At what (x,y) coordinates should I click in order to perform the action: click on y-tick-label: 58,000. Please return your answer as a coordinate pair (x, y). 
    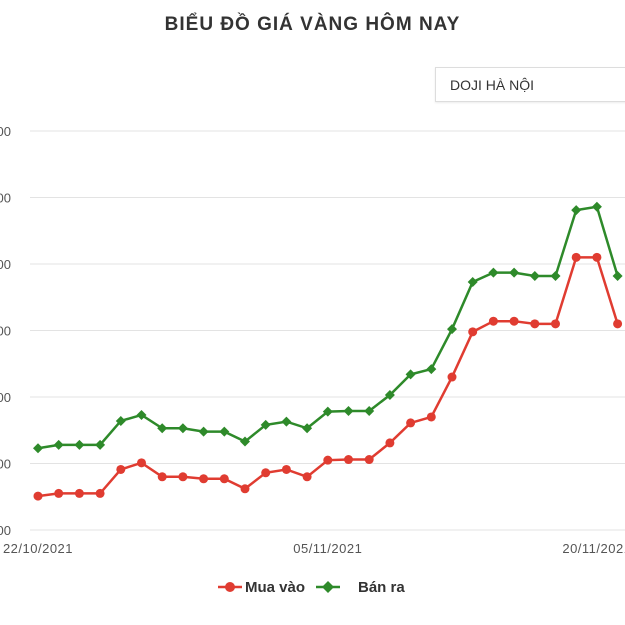
    Looking at the image, I should click on (5, 397).